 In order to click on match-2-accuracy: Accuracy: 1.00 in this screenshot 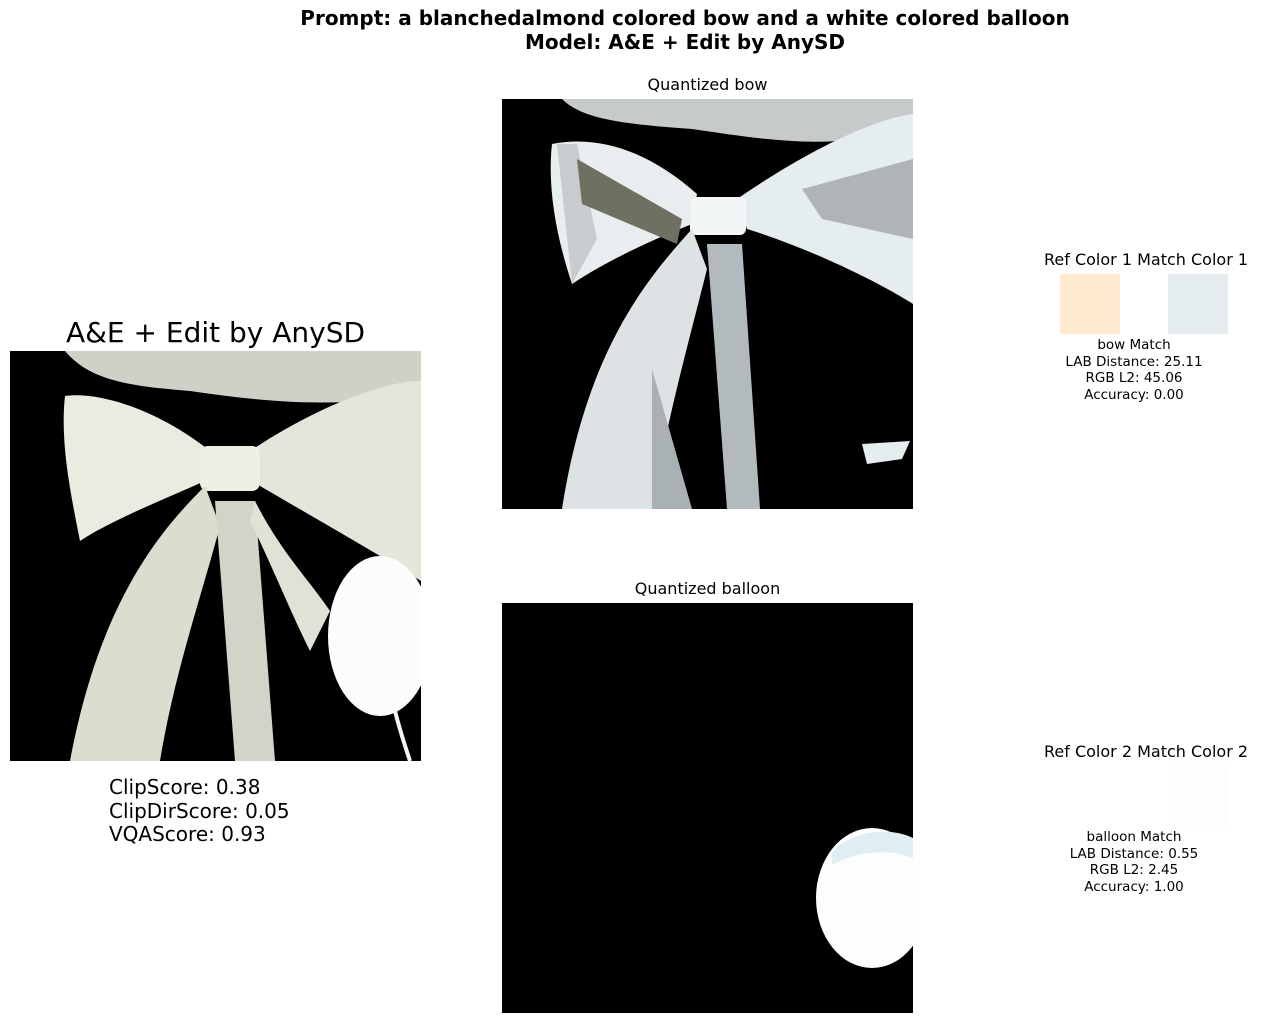, I will do `click(1134, 886)`.